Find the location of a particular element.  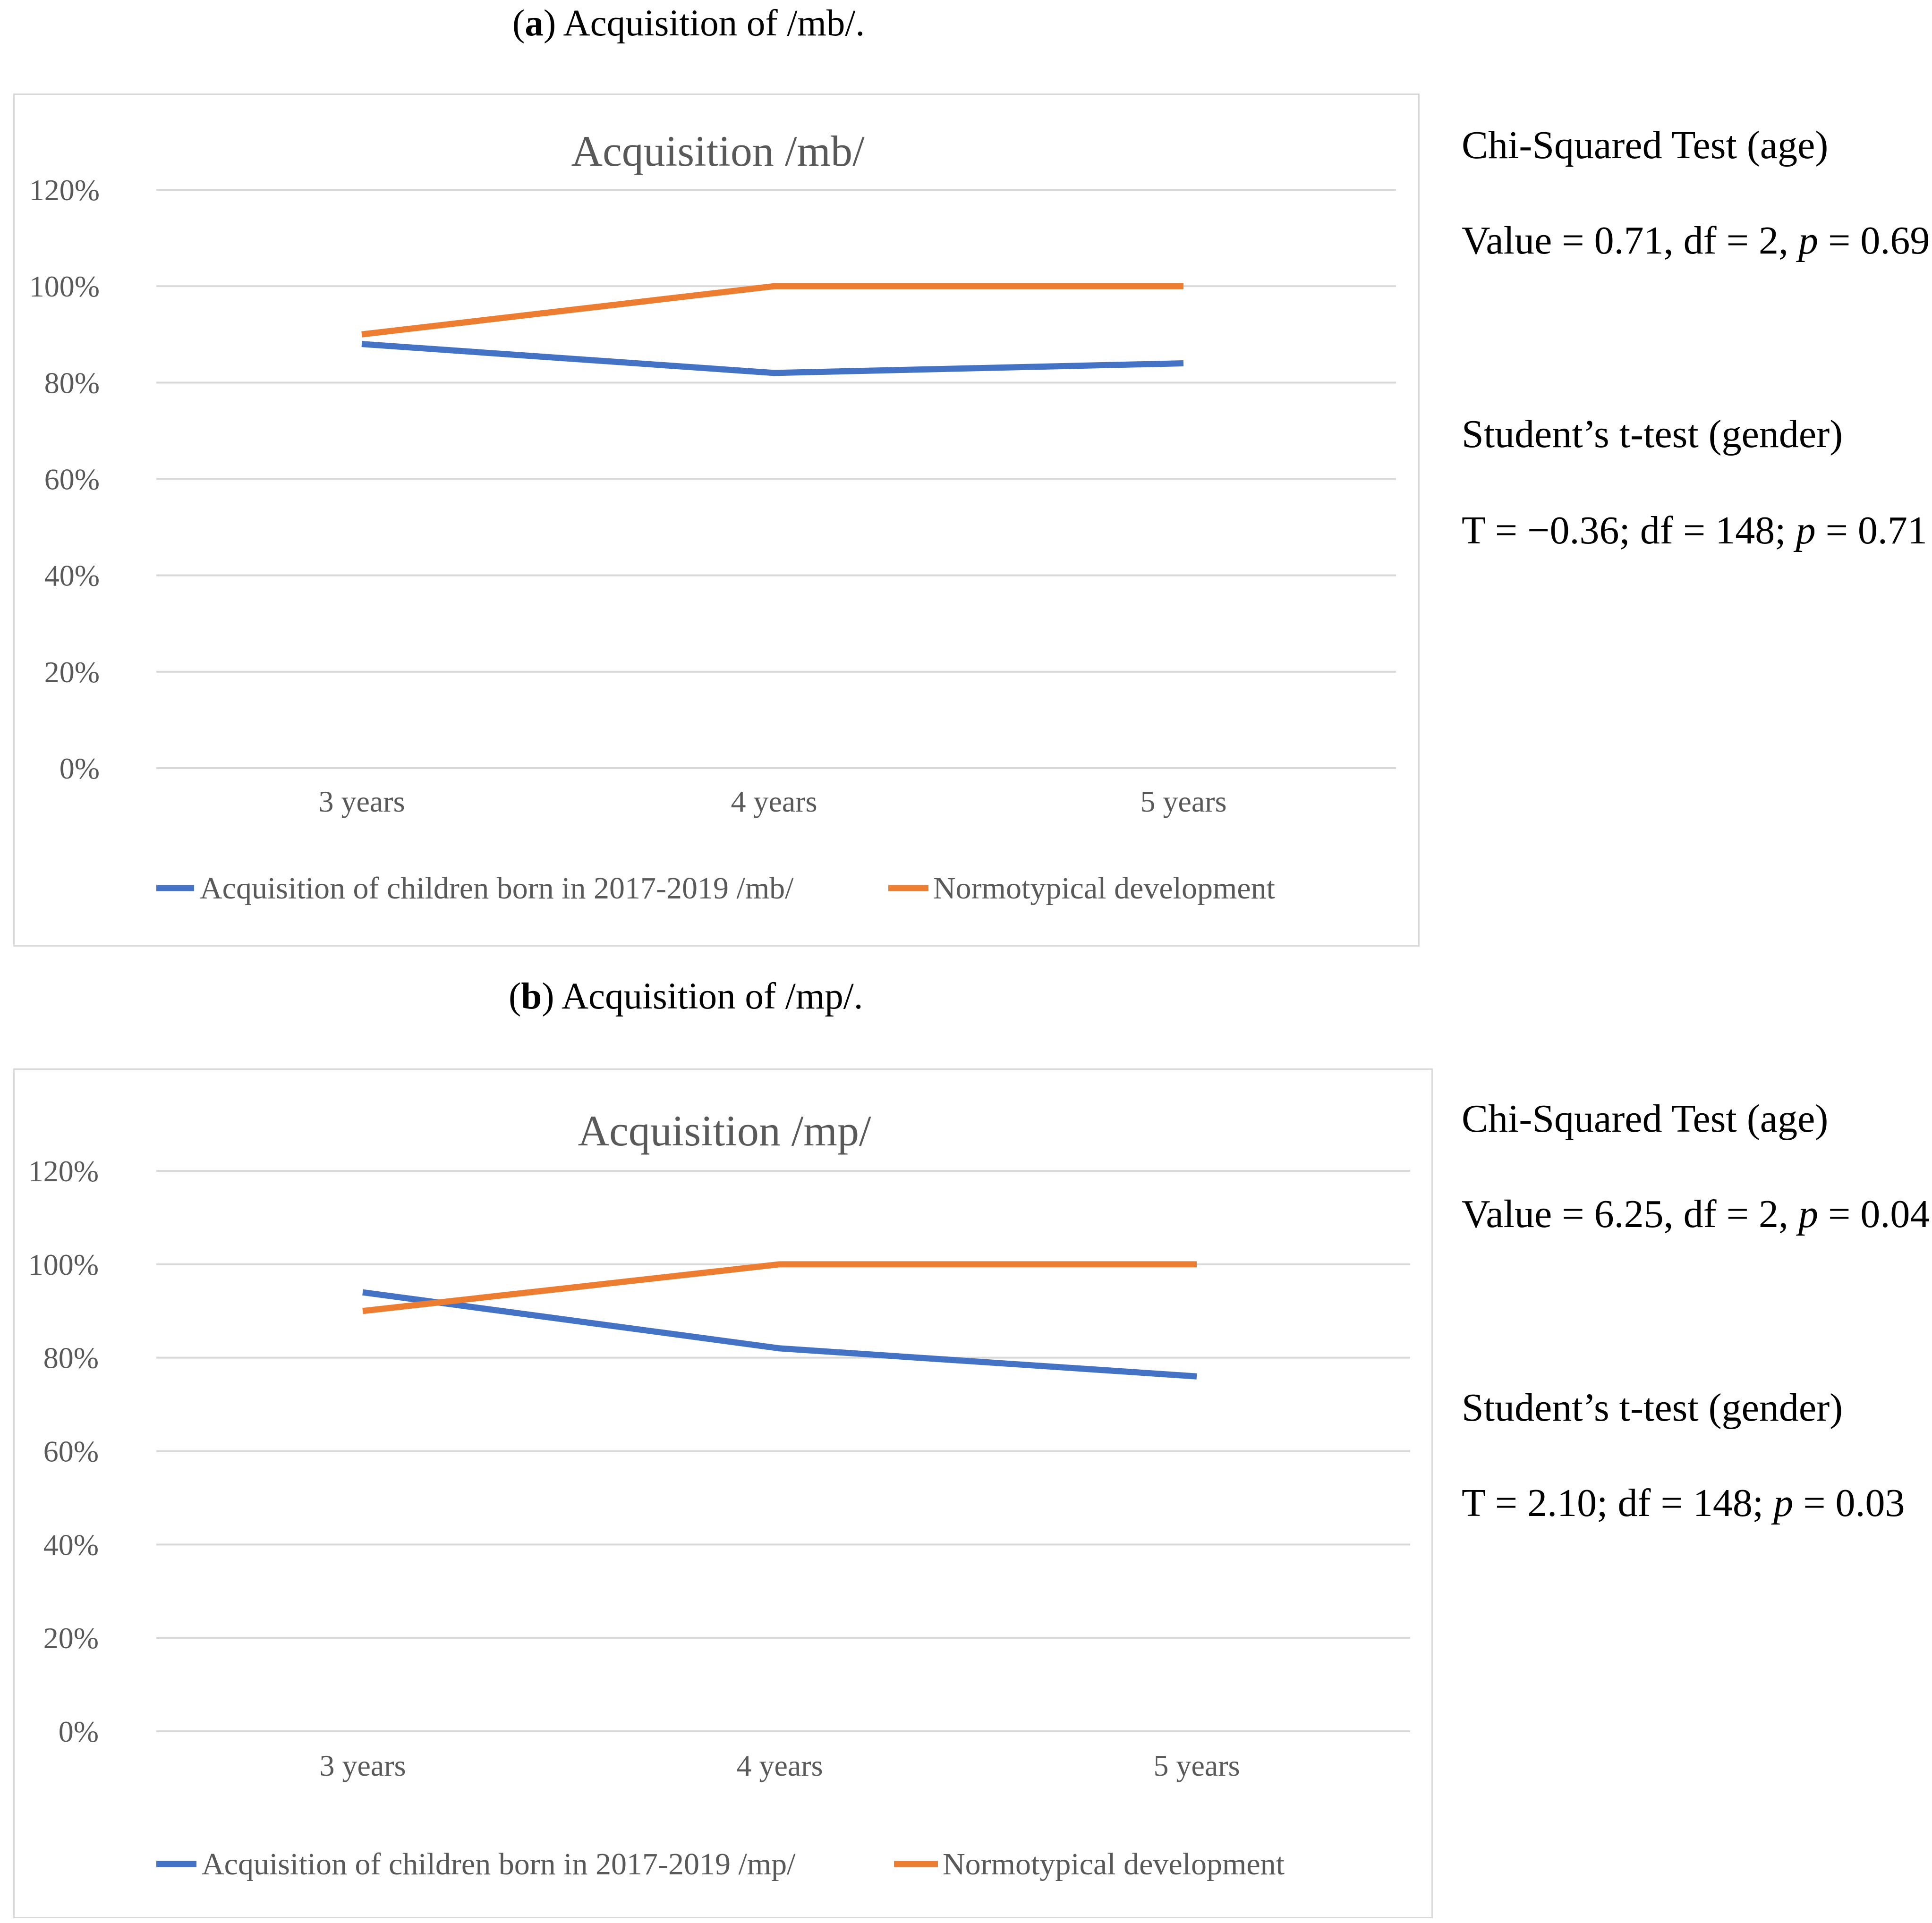

t-values-text: T = −0.36; df = 148; is located at coordinates (1629, 530).